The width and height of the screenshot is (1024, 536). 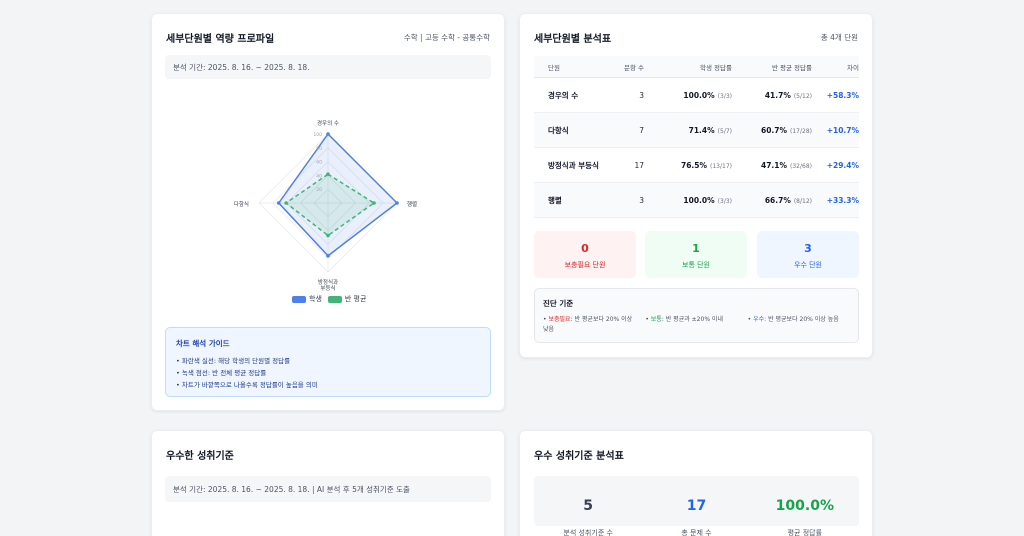 I want to click on radar-axis-label: 다항식, so click(x=241, y=204).